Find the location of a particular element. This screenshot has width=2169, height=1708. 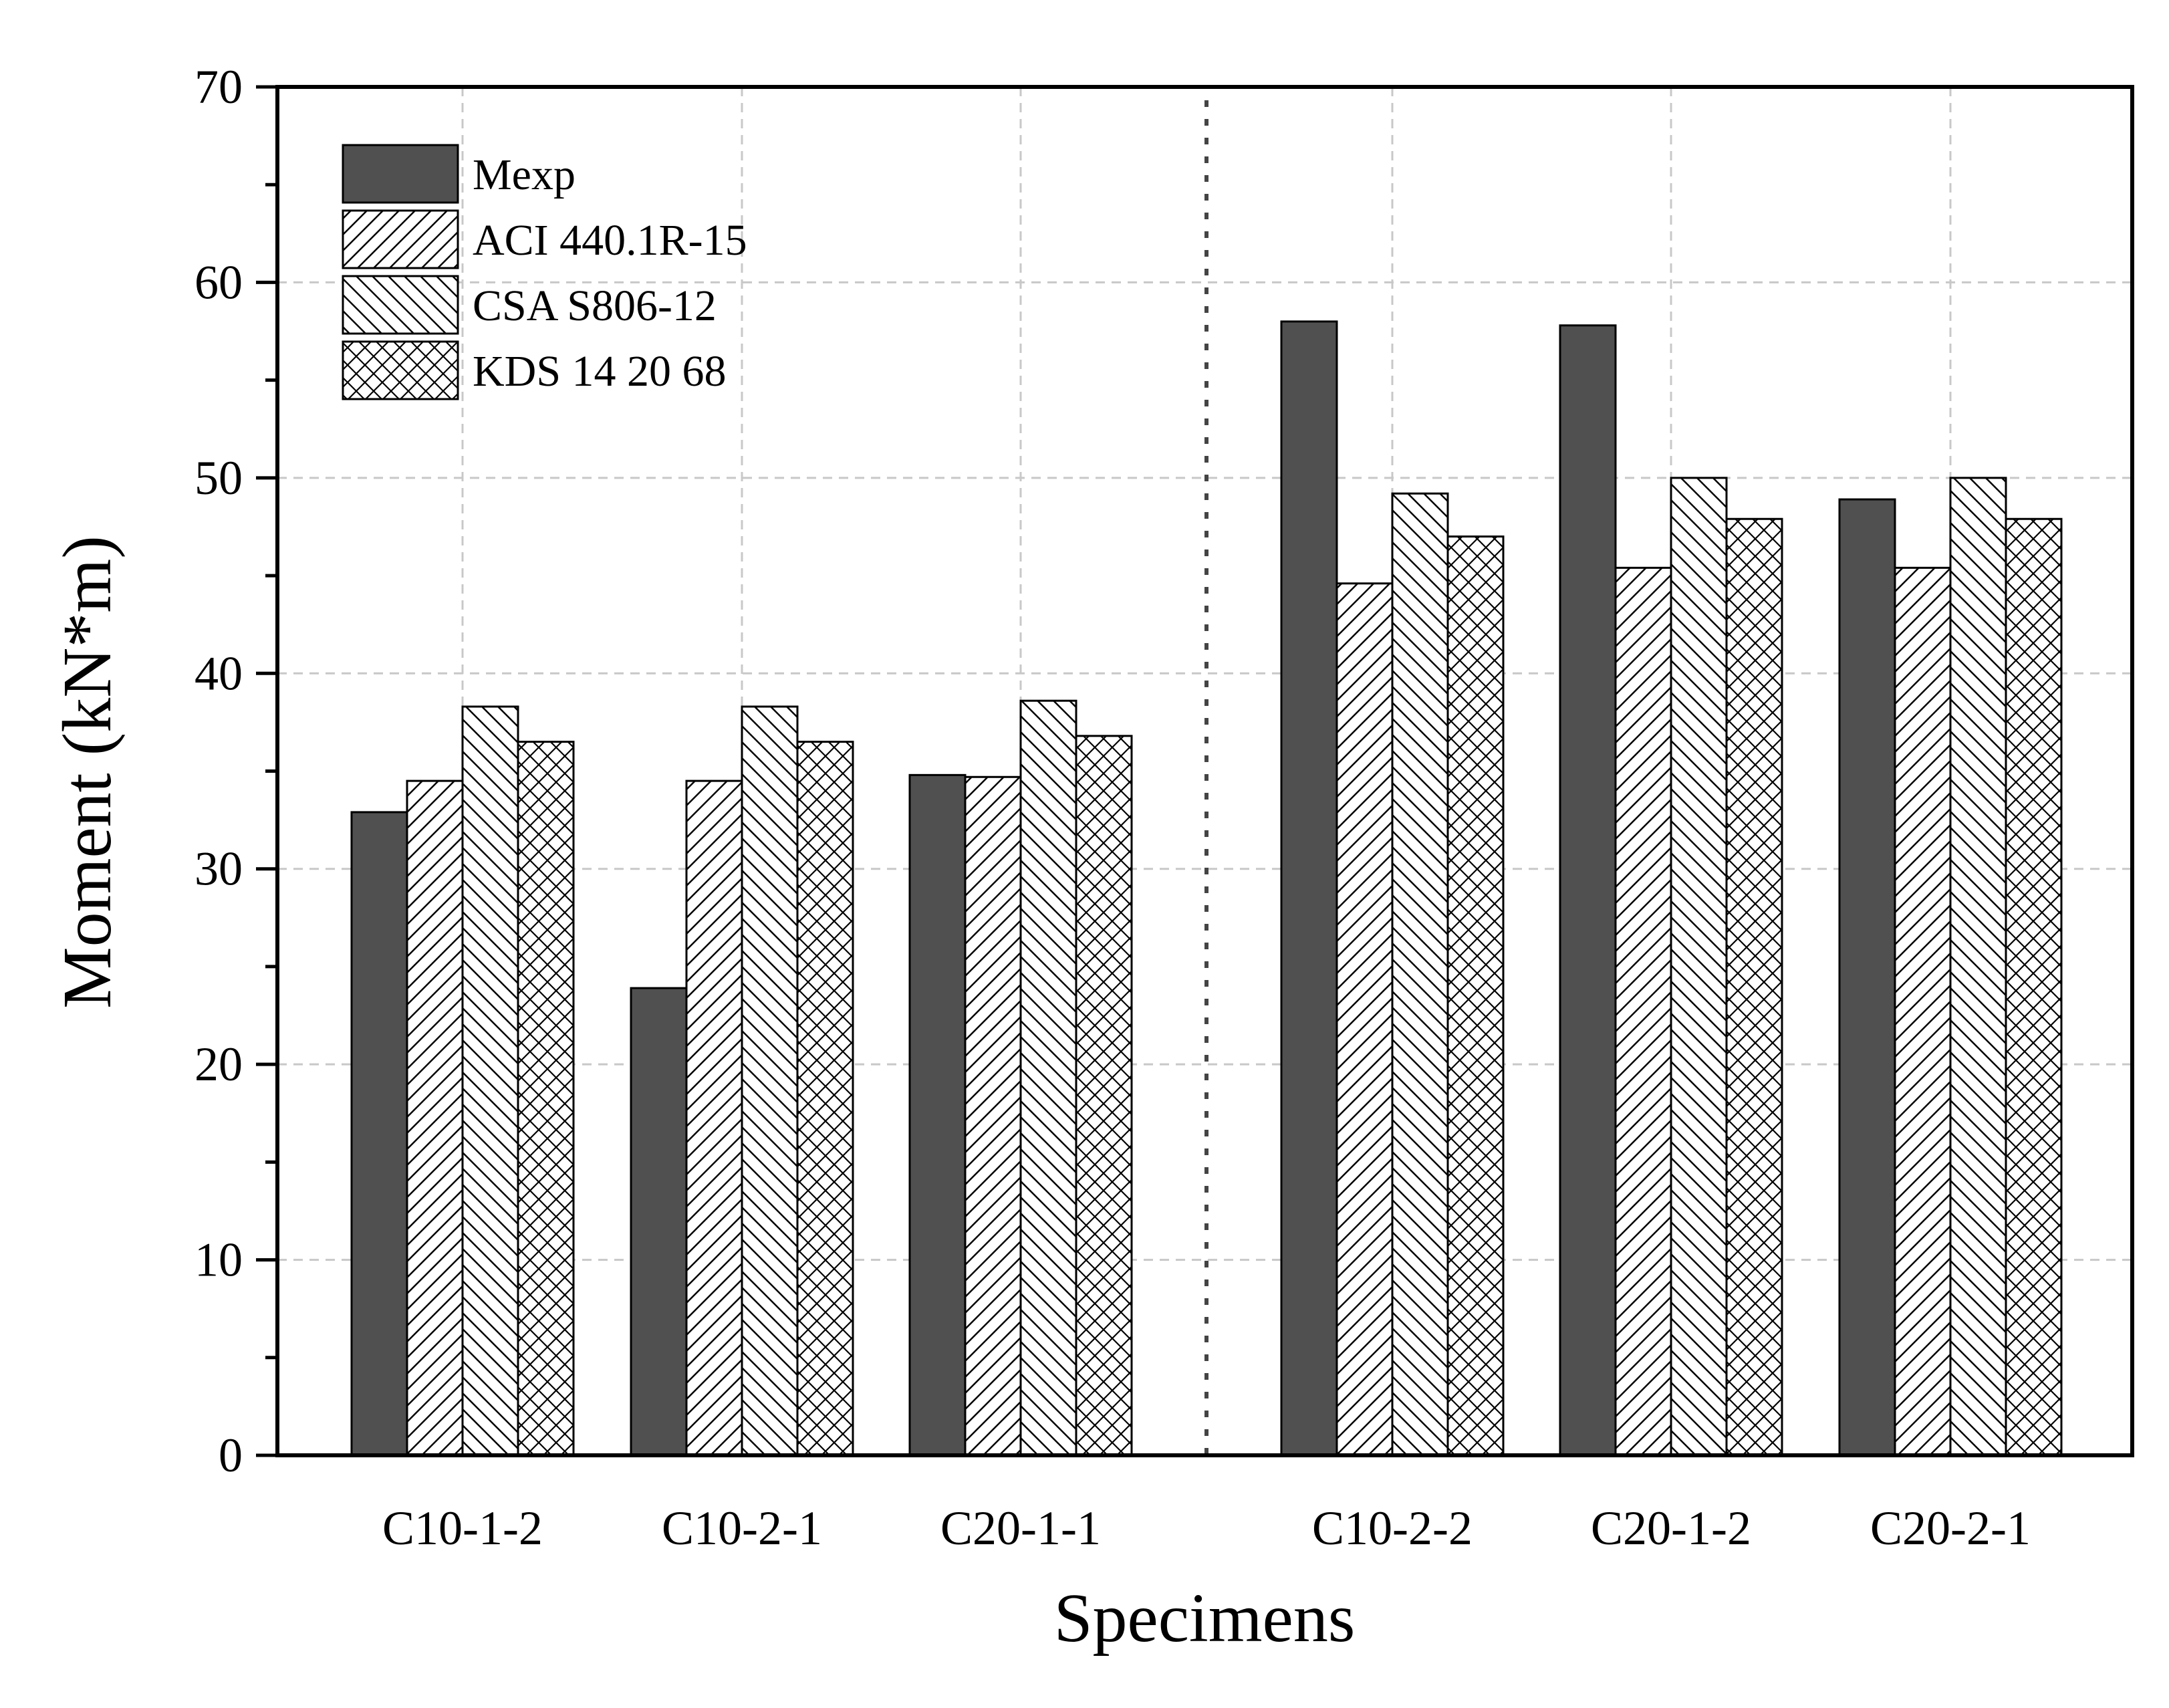

bar-C10-2-1-s2 is located at coordinates (770, 1081).